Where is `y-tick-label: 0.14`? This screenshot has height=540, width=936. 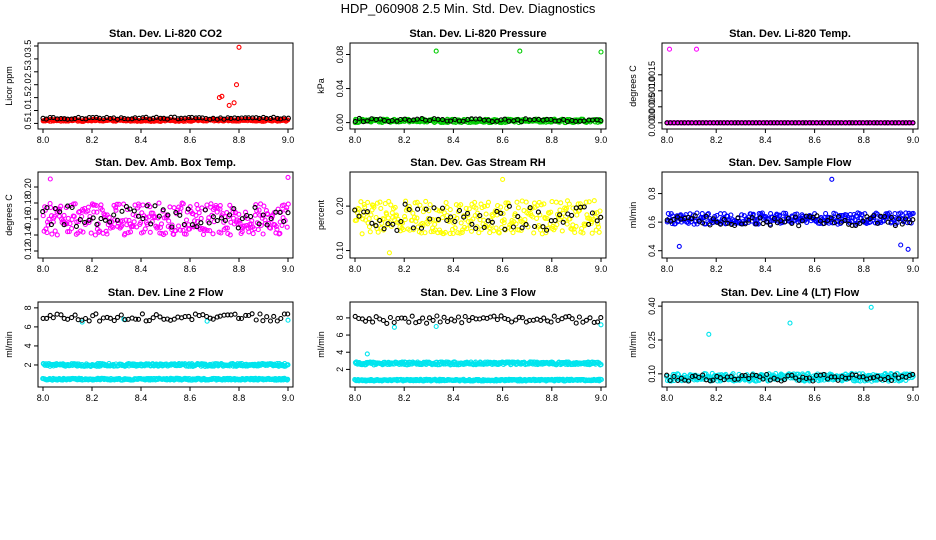
y-tick-label: 0.14 is located at coordinates (28, 235).